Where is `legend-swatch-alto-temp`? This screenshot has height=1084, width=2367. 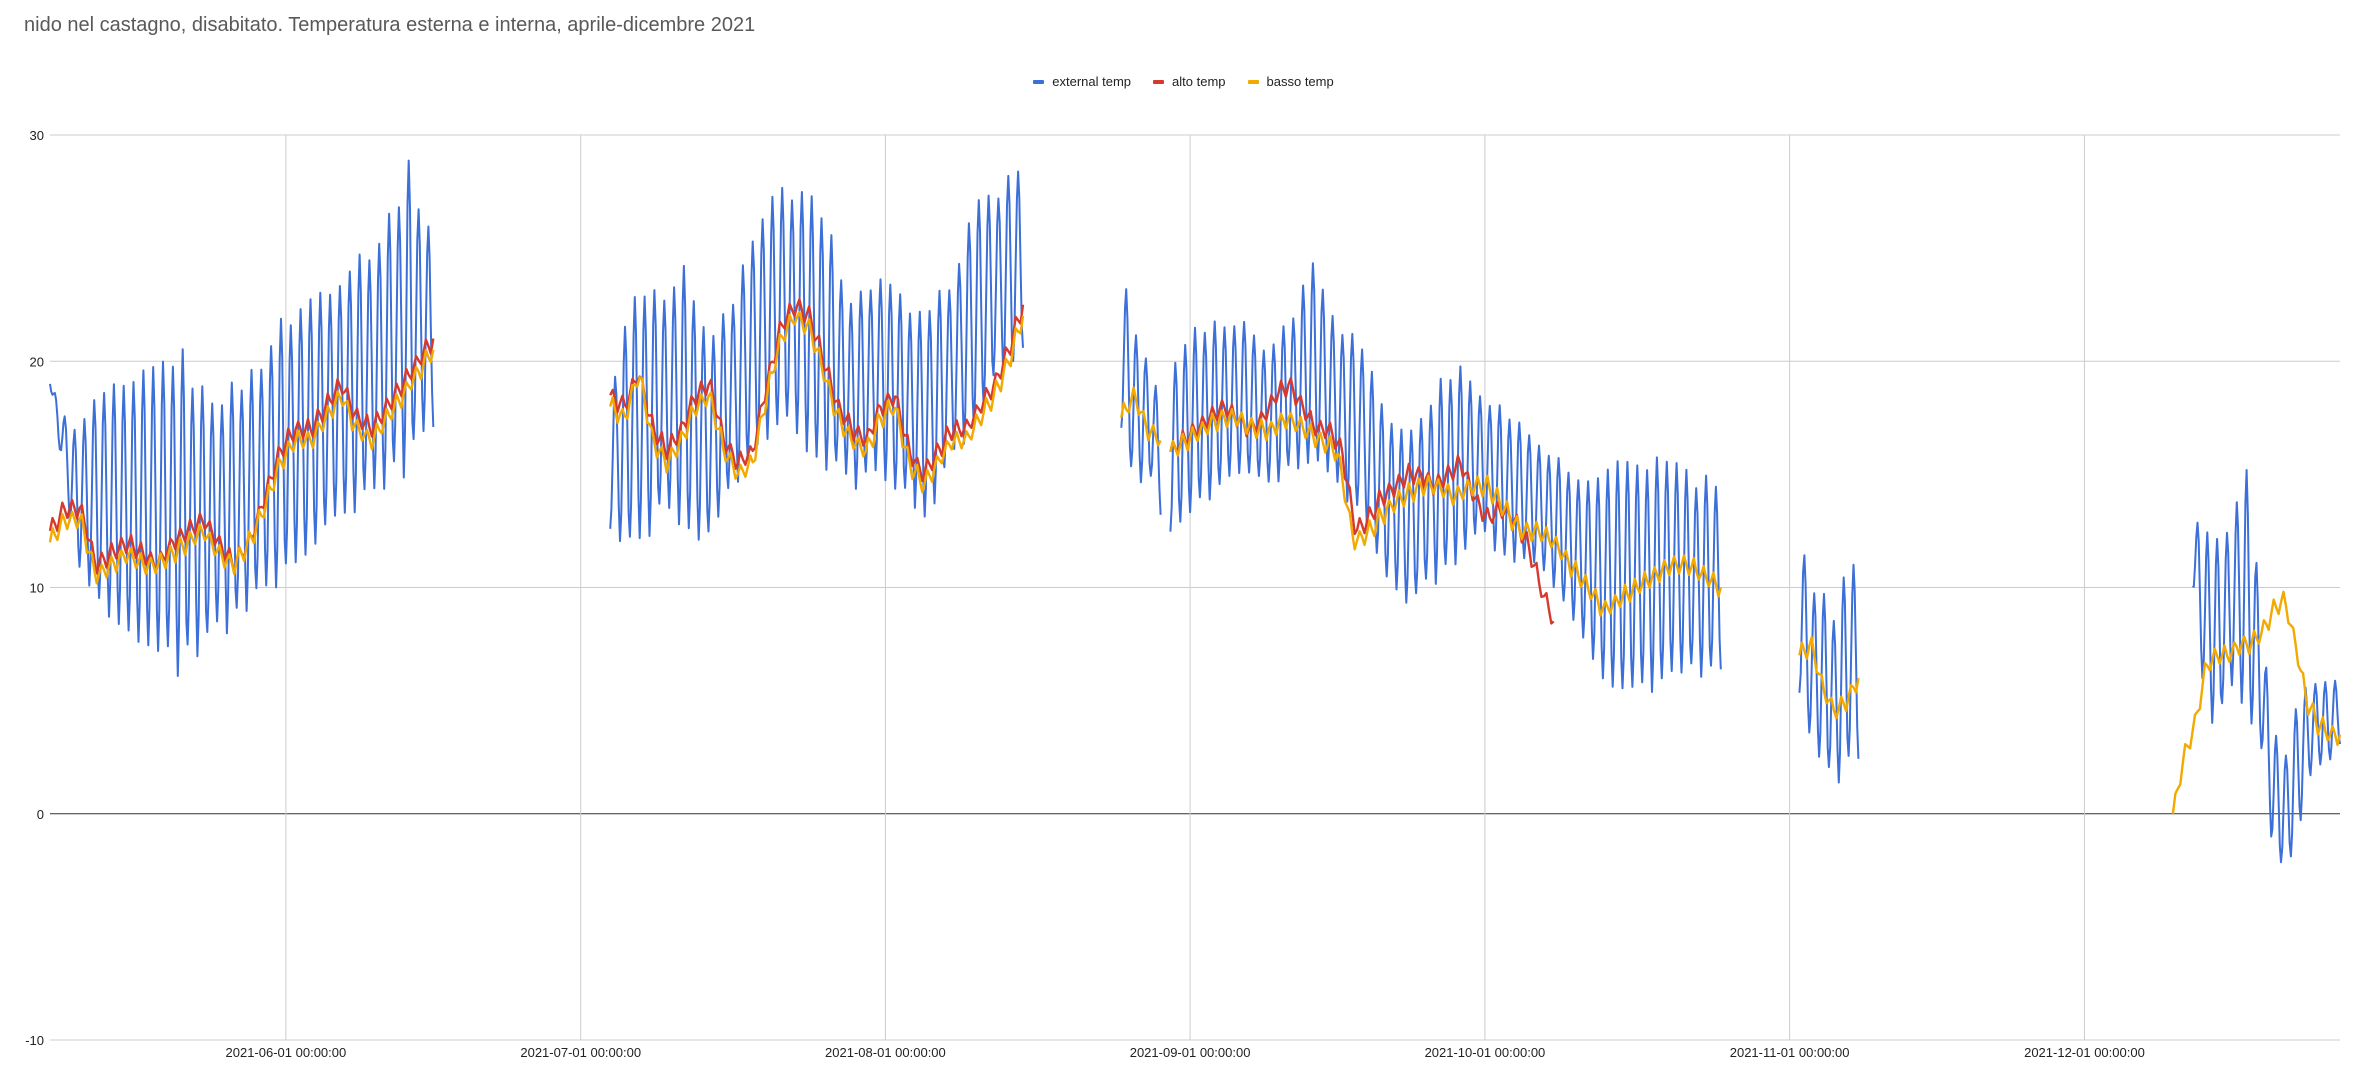 legend-swatch-alto-temp is located at coordinates (1159, 81).